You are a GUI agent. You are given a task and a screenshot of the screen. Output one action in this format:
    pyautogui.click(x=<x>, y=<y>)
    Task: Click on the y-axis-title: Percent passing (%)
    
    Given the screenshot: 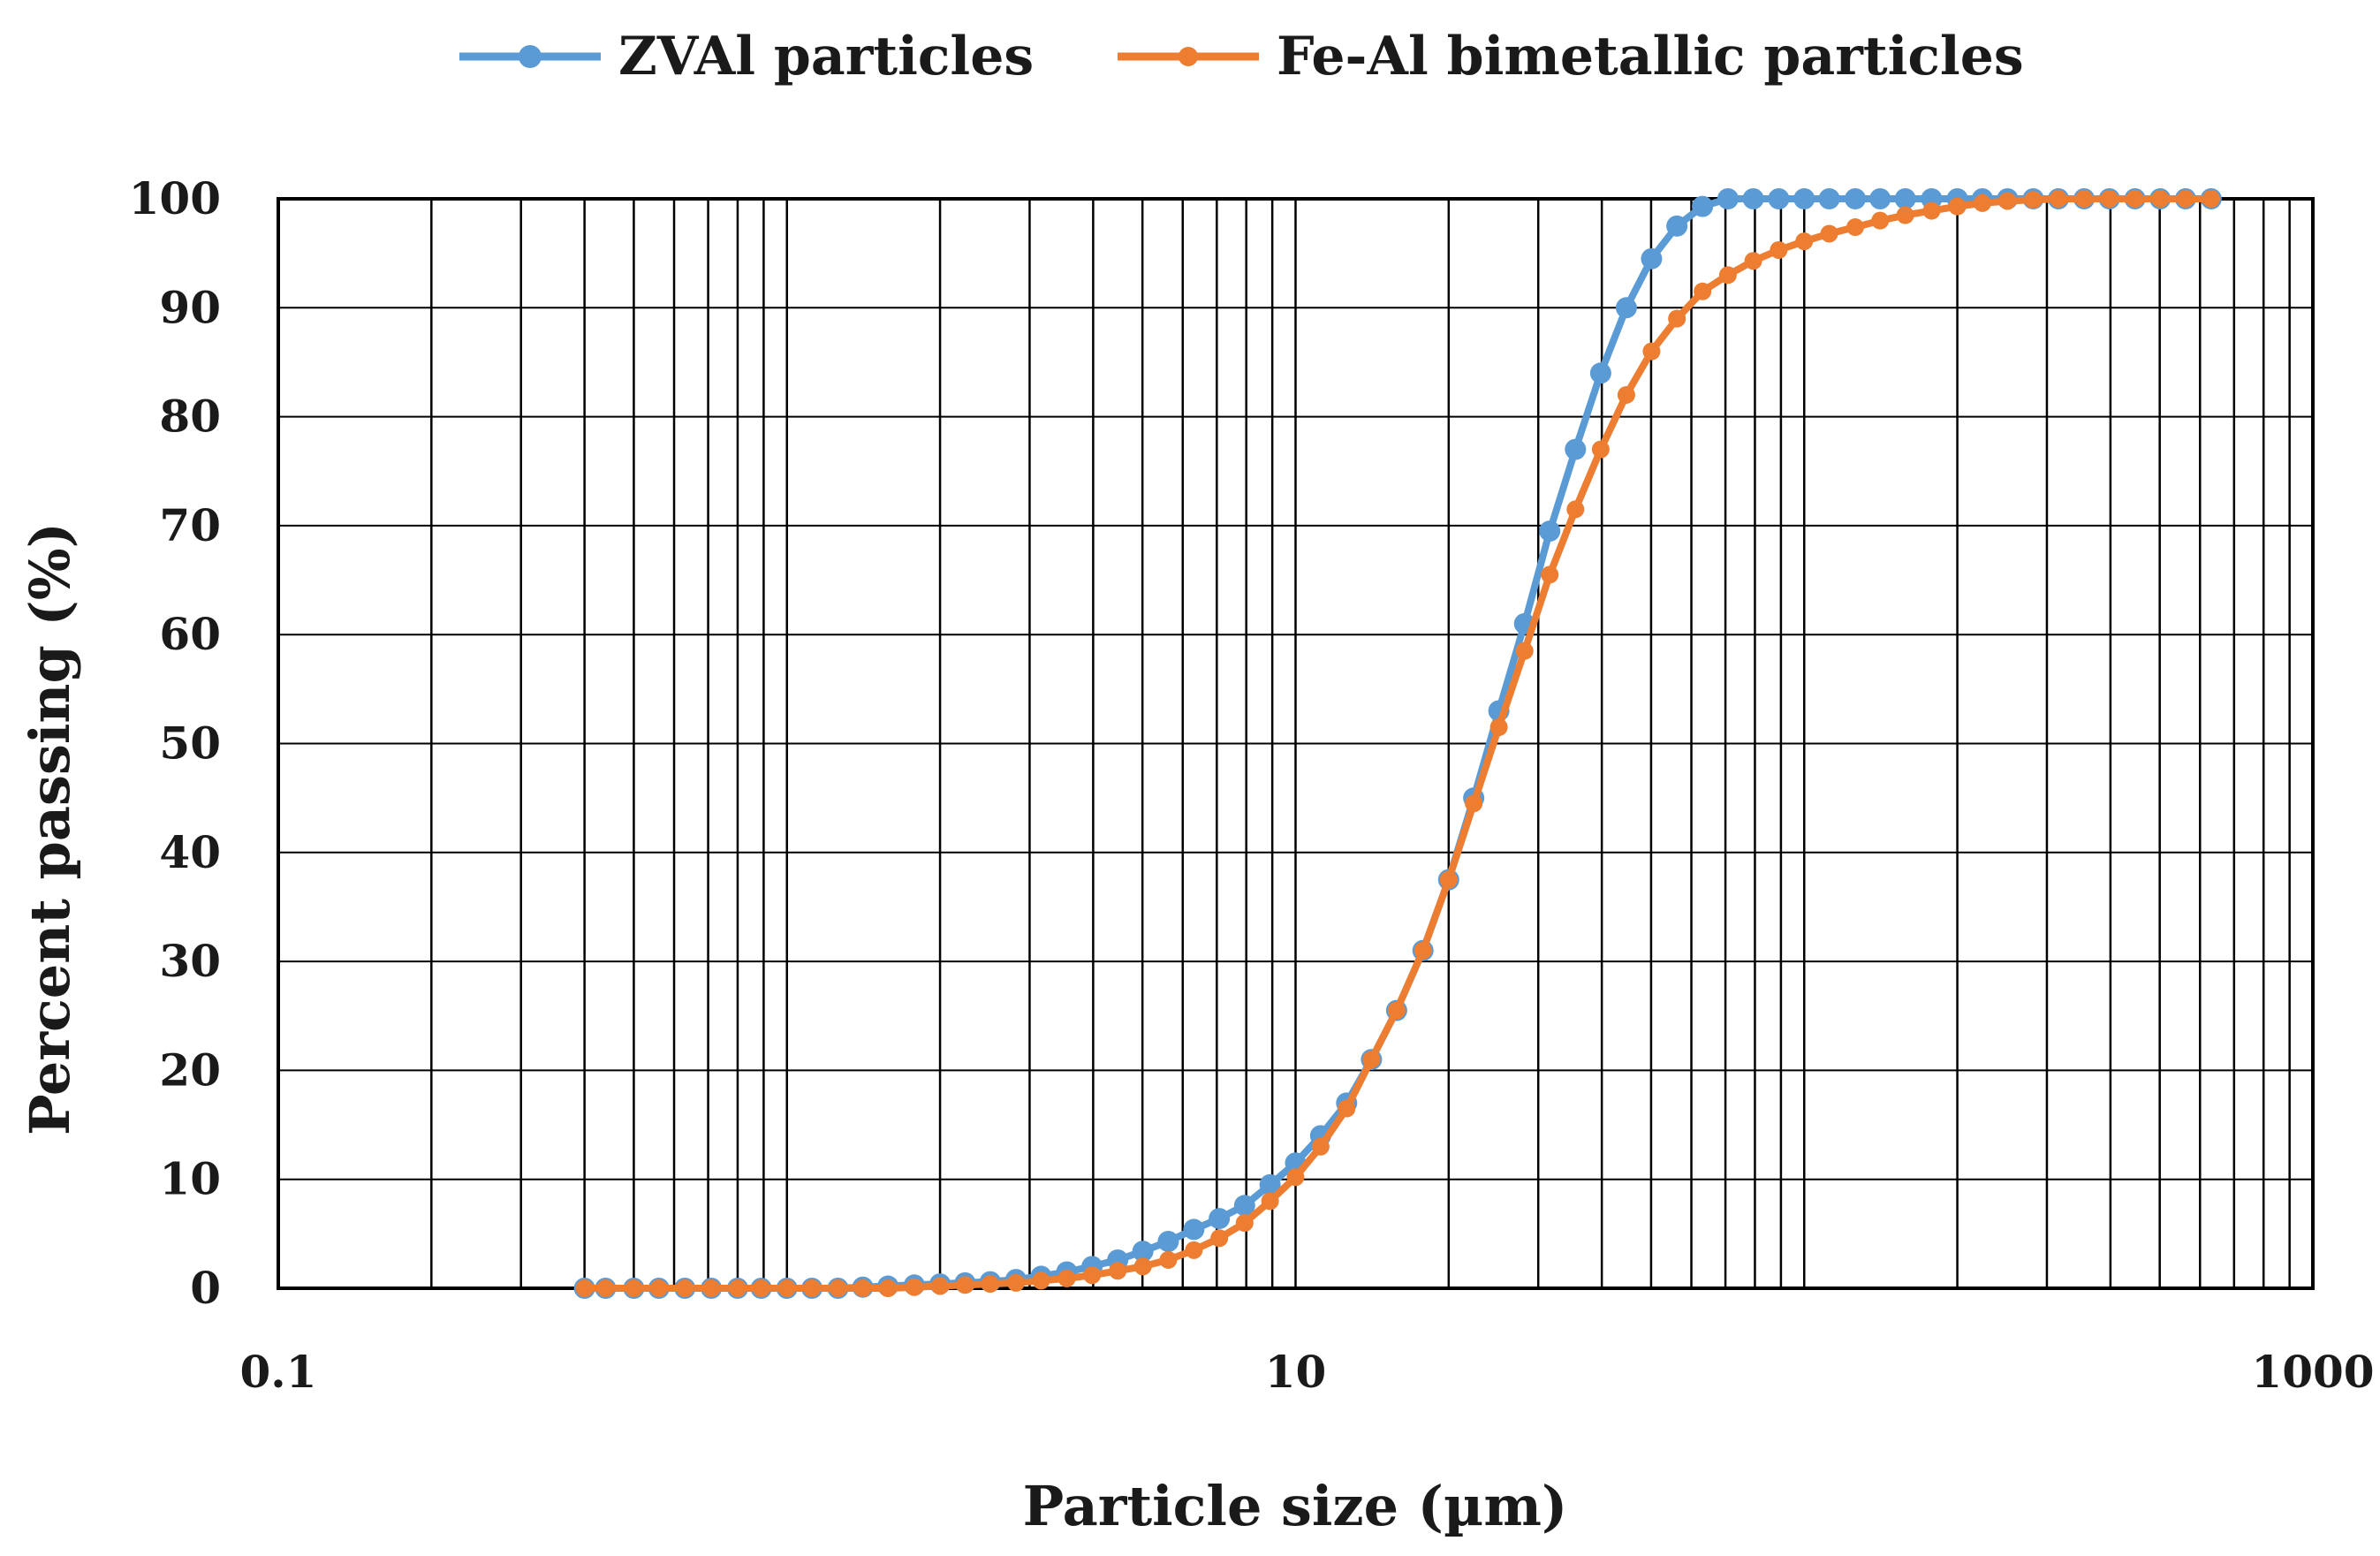 What is the action you would take?
    pyautogui.click(x=50, y=828)
    